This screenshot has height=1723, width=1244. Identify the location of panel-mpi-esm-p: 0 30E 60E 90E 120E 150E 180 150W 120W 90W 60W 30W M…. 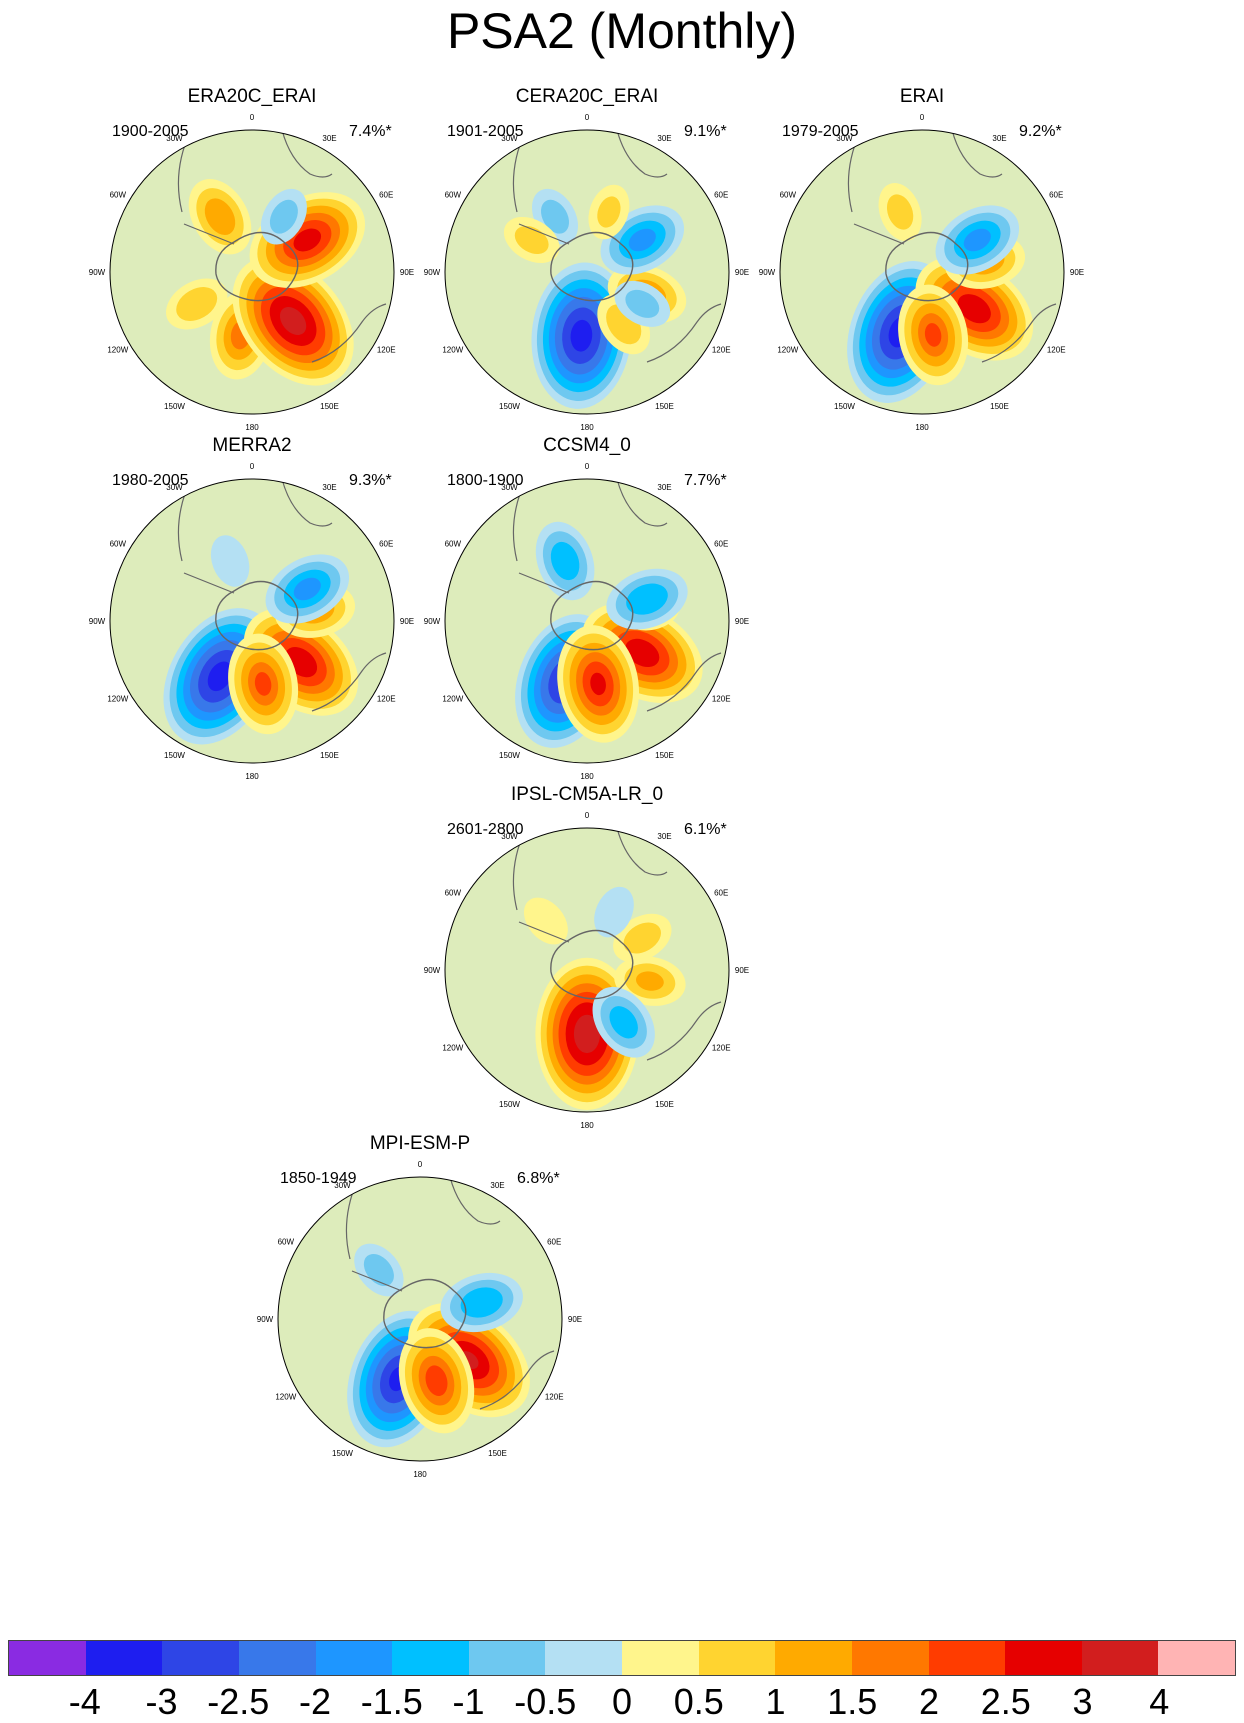
(469, 1318).